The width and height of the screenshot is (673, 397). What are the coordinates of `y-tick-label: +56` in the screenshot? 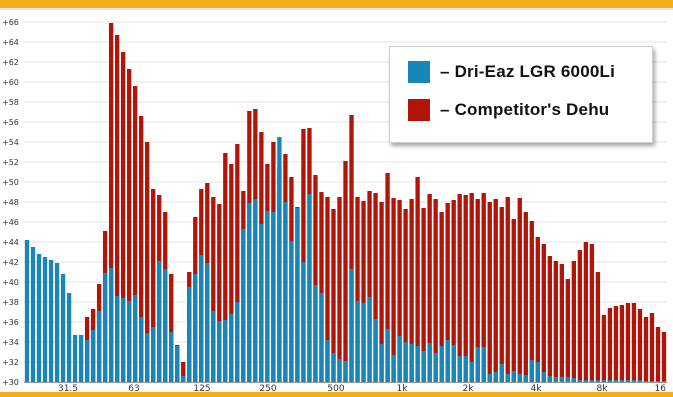 It's located at (10, 122).